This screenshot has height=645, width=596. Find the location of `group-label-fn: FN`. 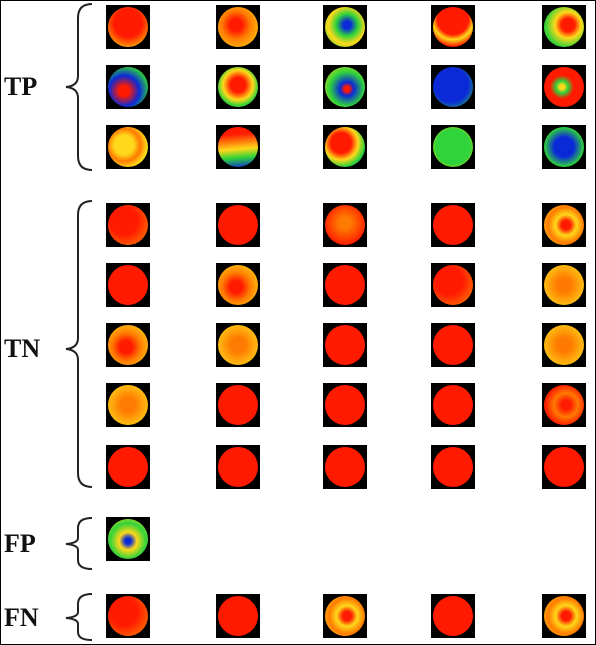

group-label-fn: FN is located at coordinates (21, 617).